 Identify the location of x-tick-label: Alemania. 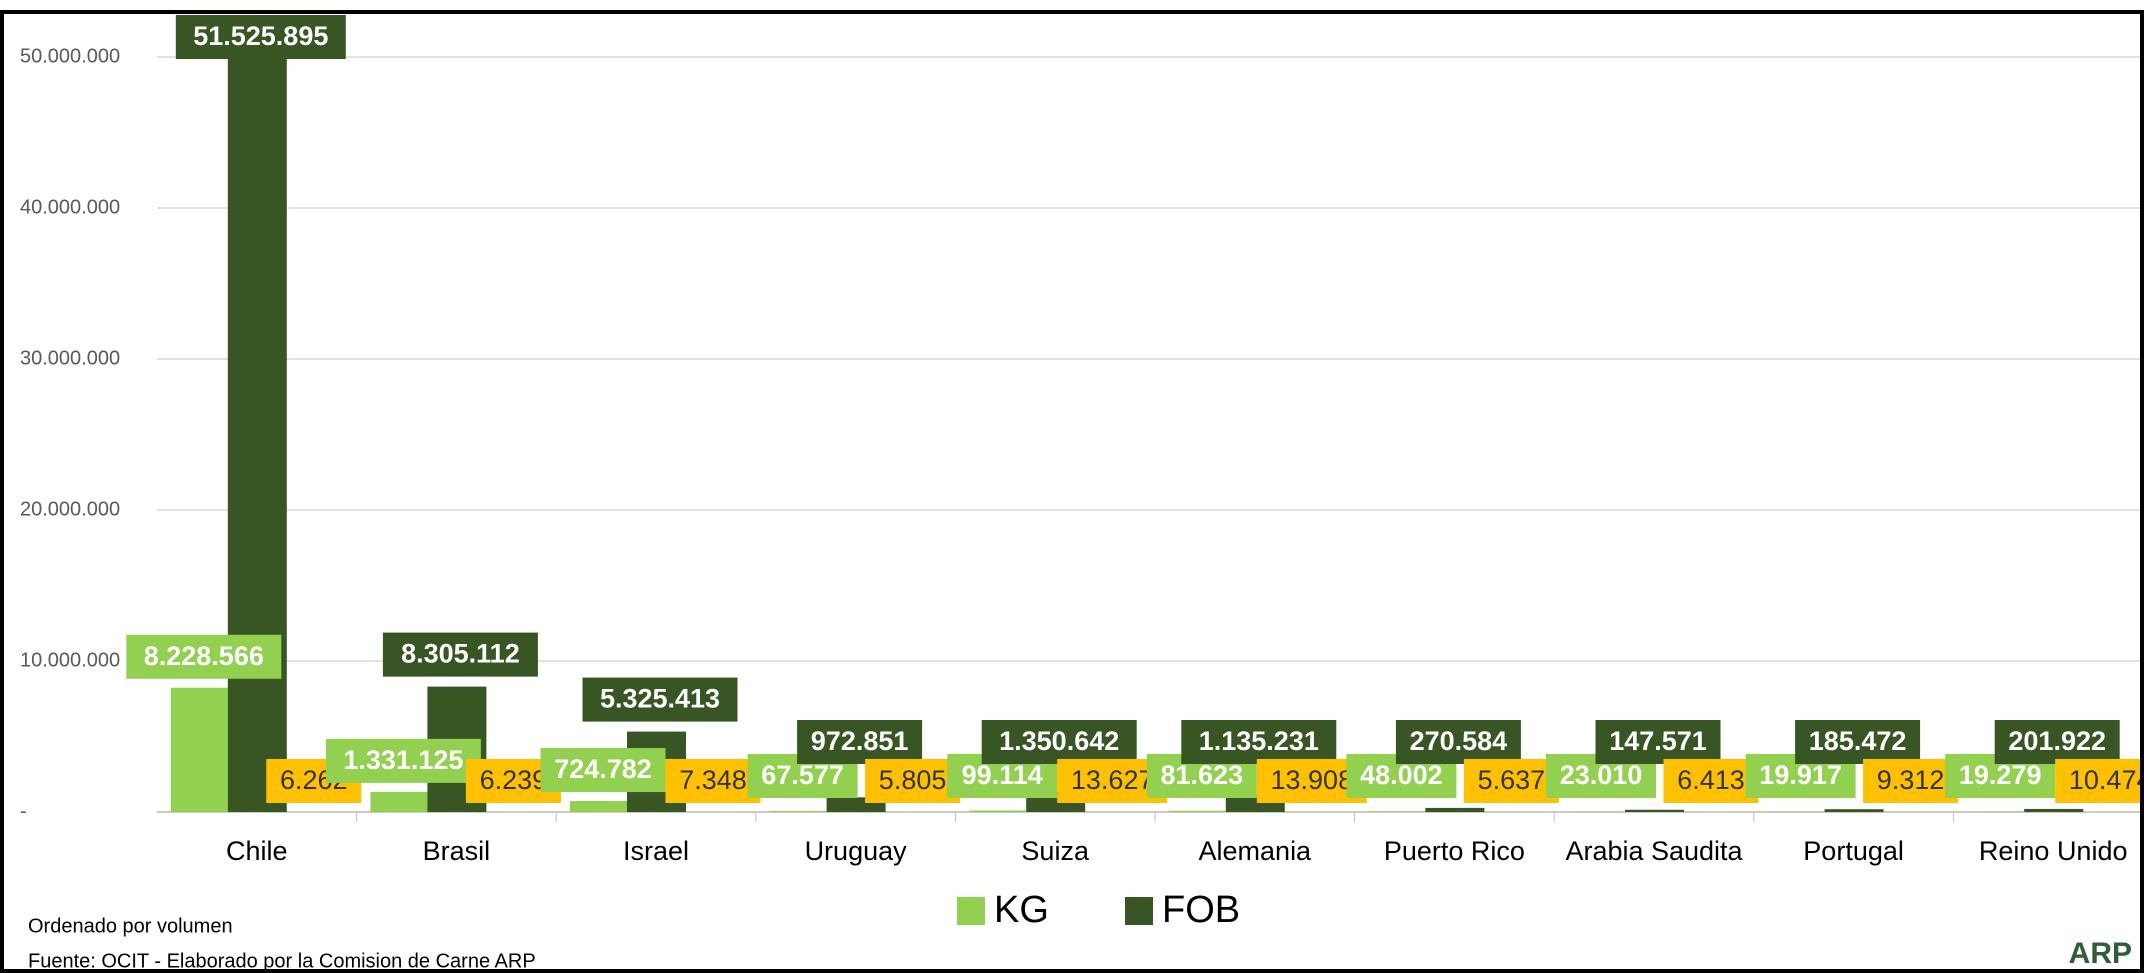
(1256, 851).